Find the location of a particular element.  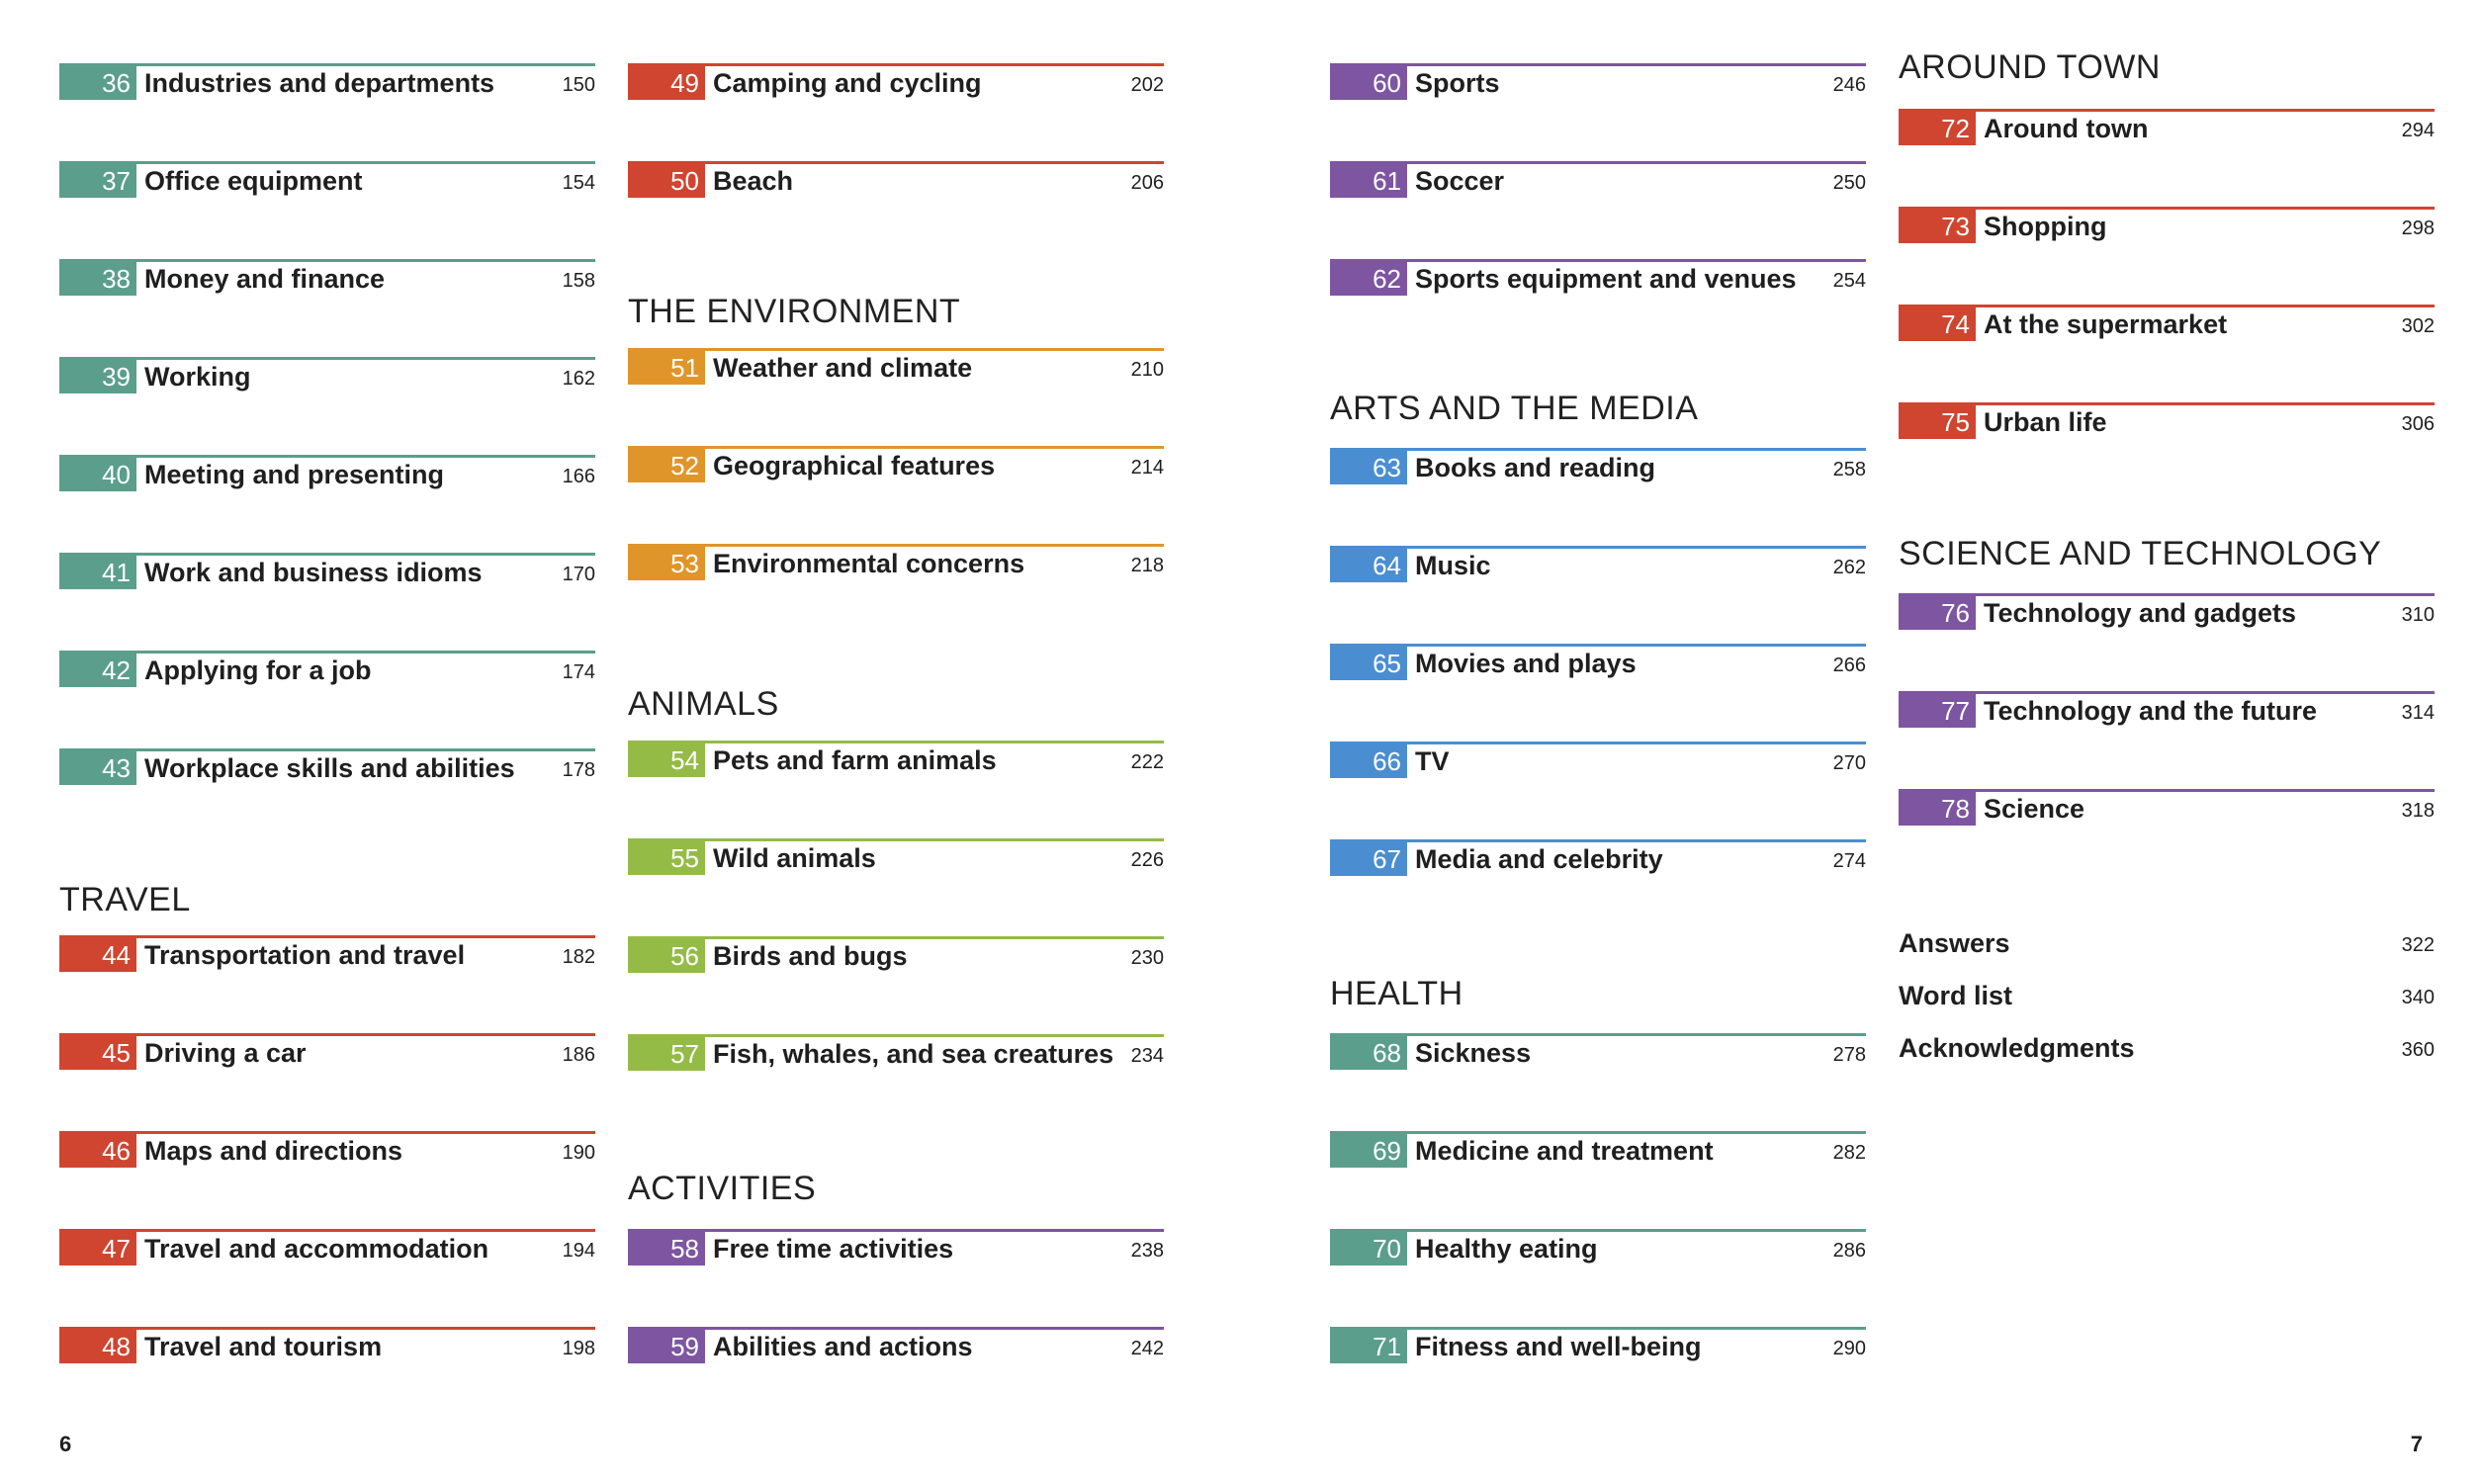

toc-entry: 44 Transportation and travel 182 is located at coordinates (327, 956).